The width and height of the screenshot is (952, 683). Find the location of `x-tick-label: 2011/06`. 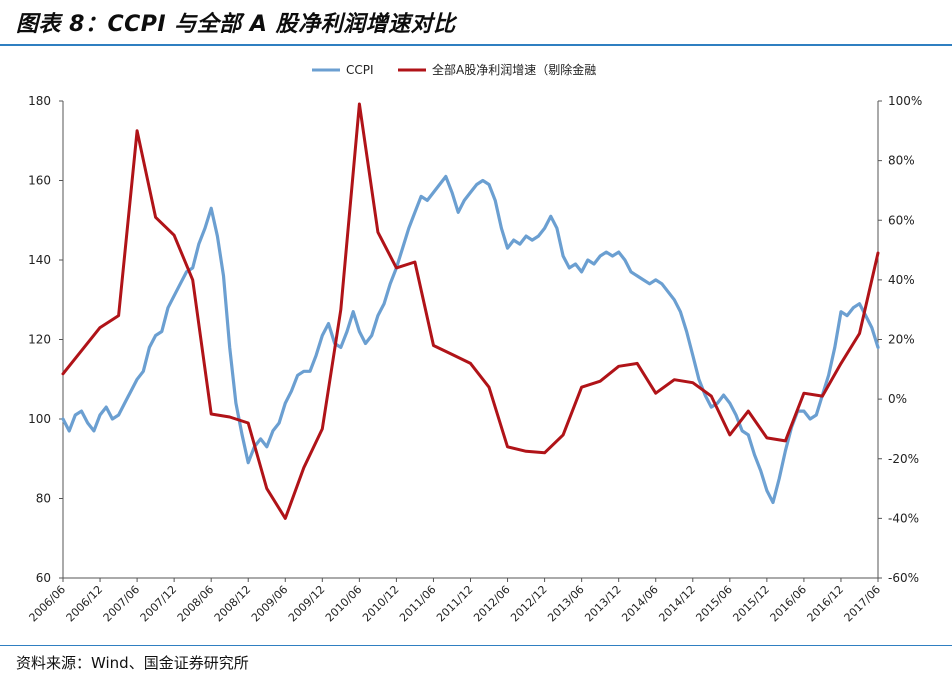

x-tick-label: 2011/06 is located at coordinates (418, 604).